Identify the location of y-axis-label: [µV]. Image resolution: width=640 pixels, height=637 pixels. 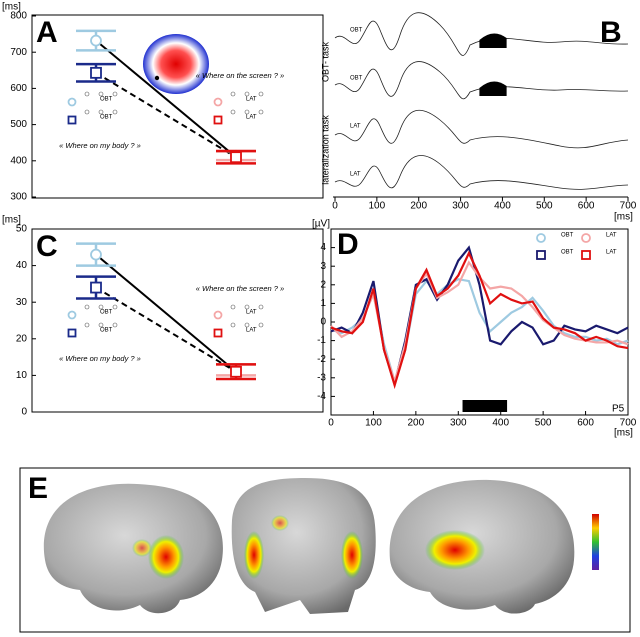
(321, 224).